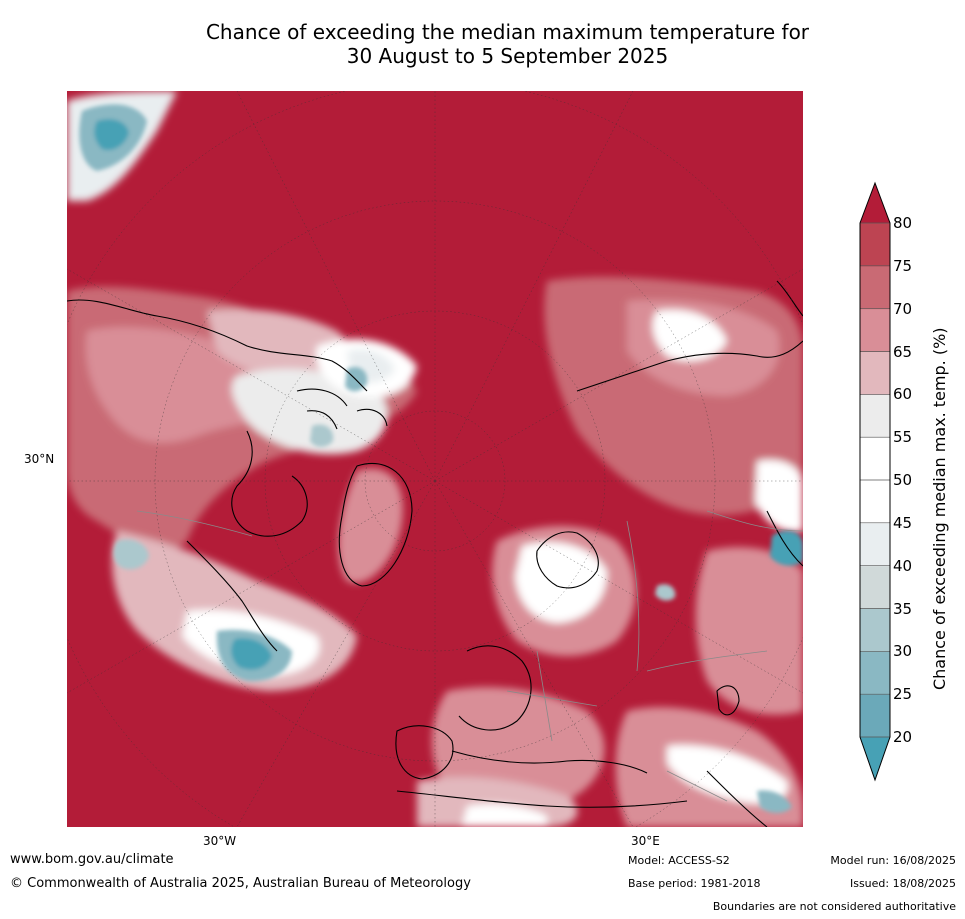  Describe the element at coordinates (893, 860) in the screenshot. I see `footer-model-run: Model run: 16/08/2025` at that location.